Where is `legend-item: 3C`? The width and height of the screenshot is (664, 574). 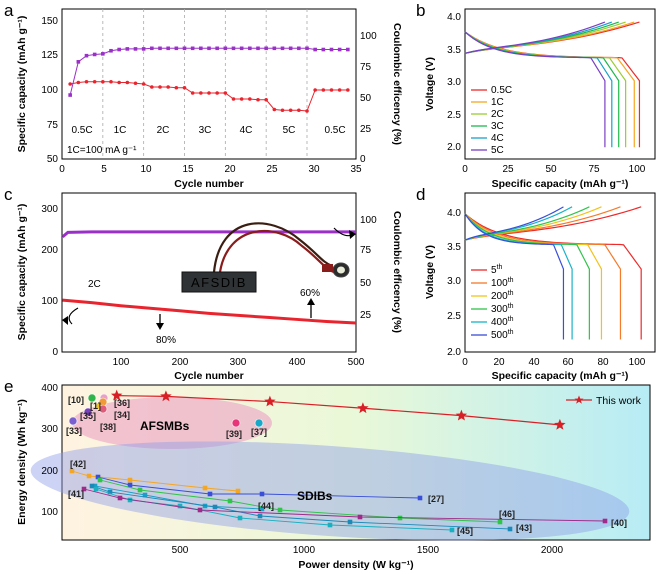 legend-item: 3C is located at coordinates (487, 126).